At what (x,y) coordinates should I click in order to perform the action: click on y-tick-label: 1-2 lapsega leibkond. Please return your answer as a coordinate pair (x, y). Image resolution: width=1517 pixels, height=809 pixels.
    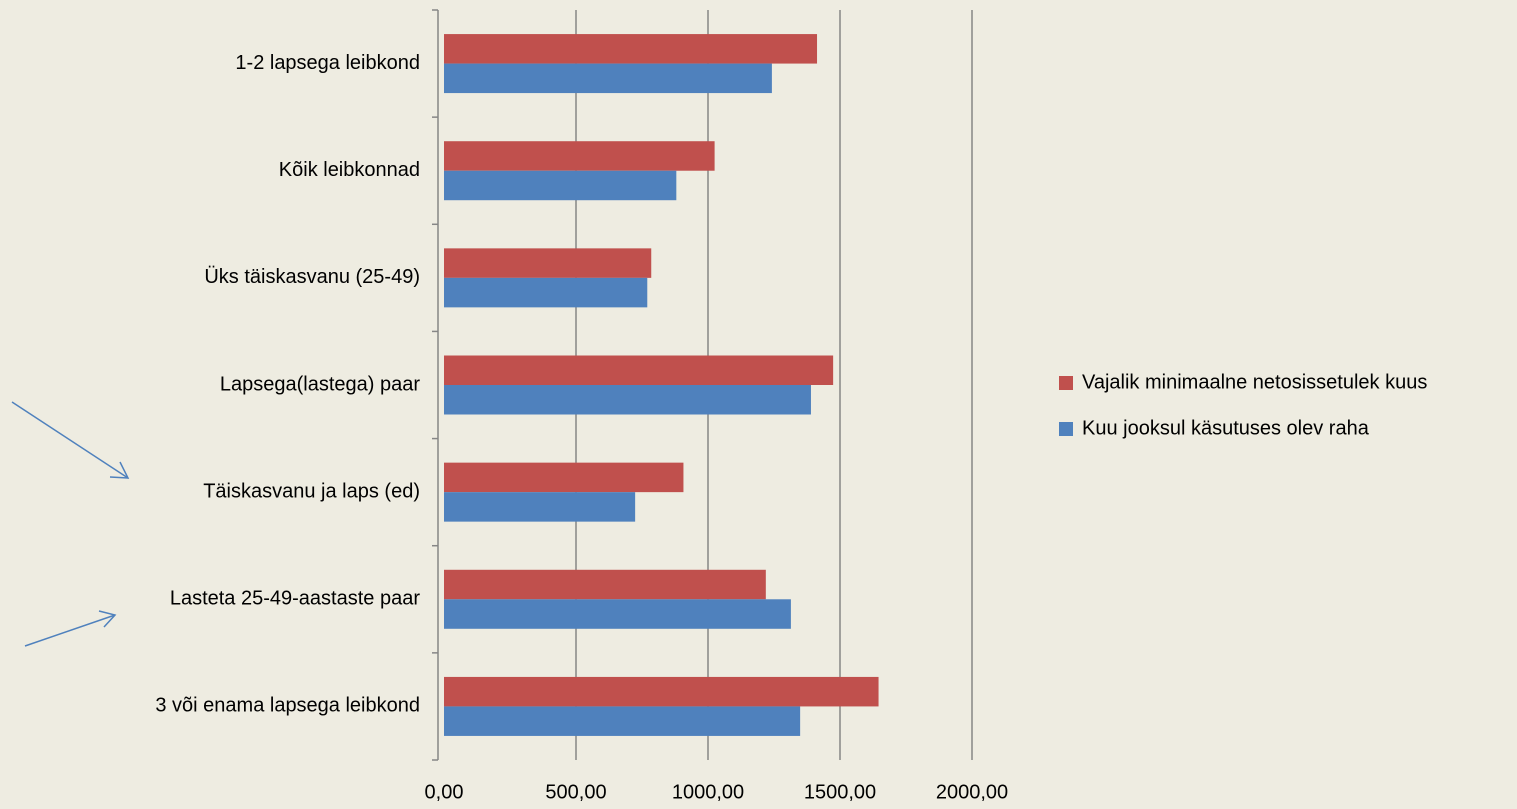
    Looking at the image, I should click on (327, 63).